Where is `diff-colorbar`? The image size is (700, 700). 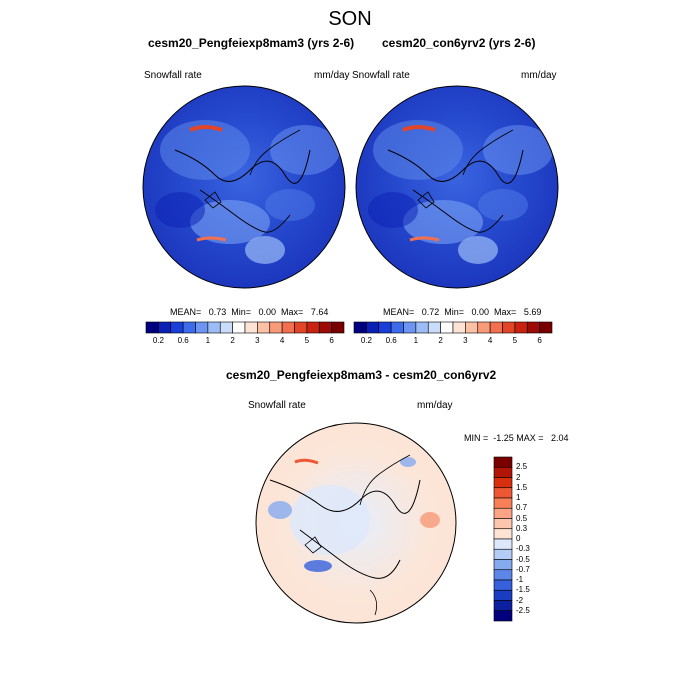
diff-colorbar is located at coordinates (503, 539).